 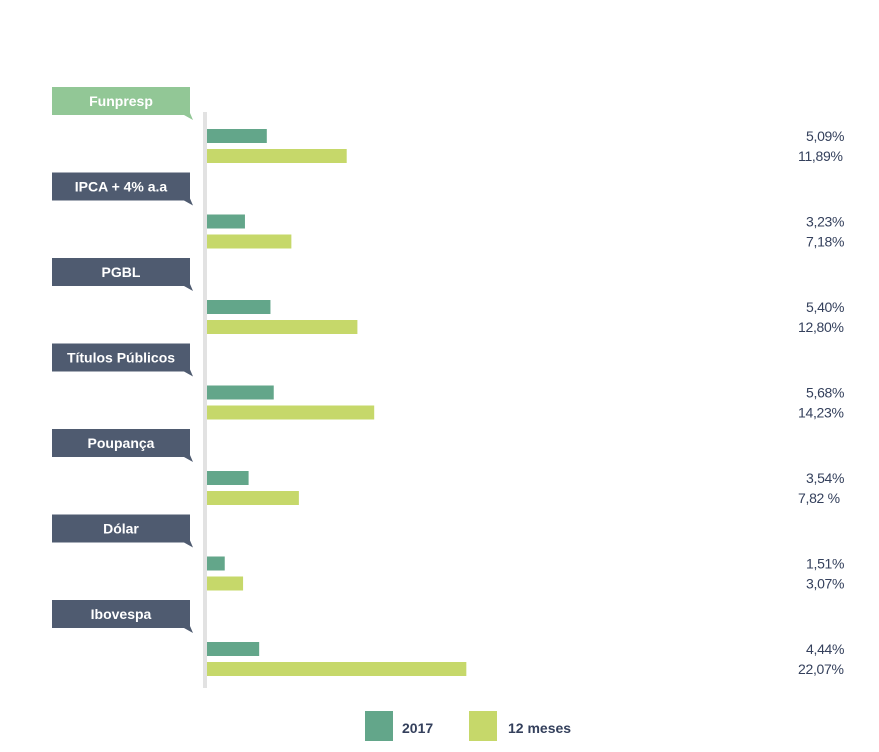 What do you see at coordinates (121, 101) in the screenshot?
I see `category-label: Funpresp` at bounding box center [121, 101].